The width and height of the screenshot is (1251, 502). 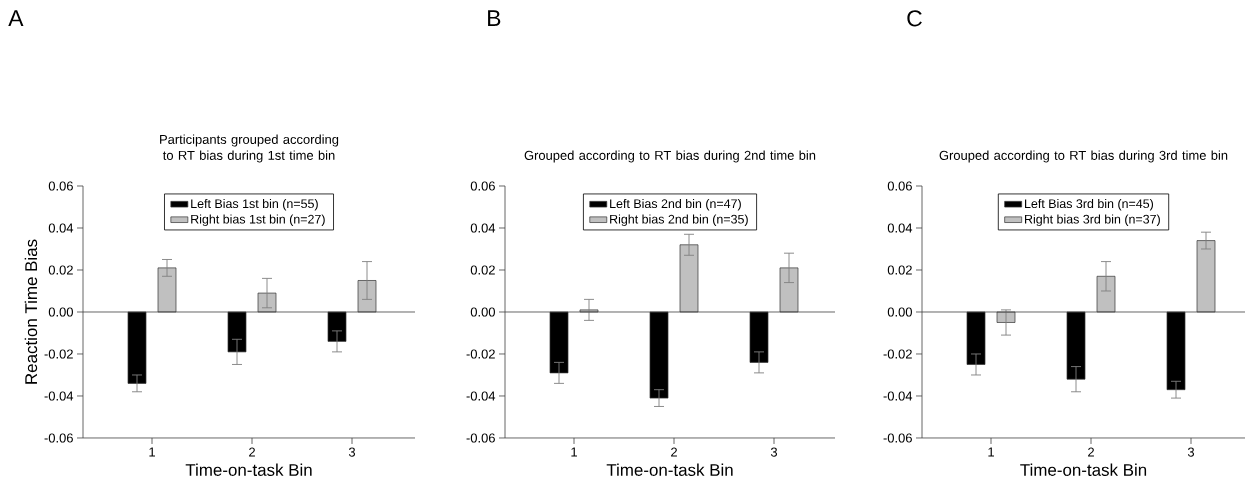 What do you see at coordinates (1092, 220) in the screenshot?
I see `legend-label: Right bias 3rd bin (n=37)` at bounding box center [1092, 220].